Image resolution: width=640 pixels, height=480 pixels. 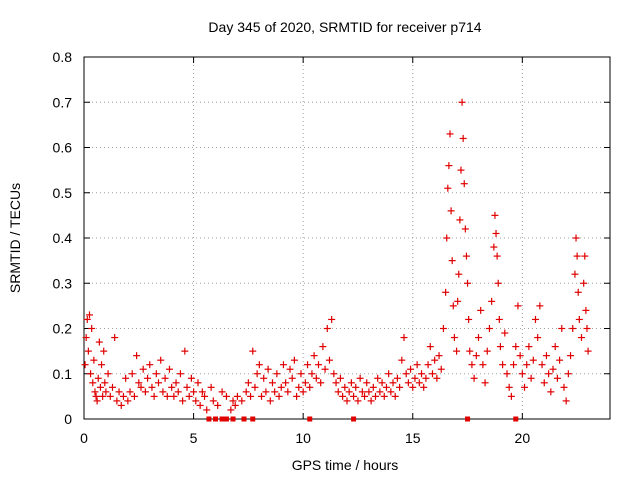 What do you see at coordinates (63, 238) in the screenshot?
I see `y-tick-label: 0.4` at bounding box center [63, 238].